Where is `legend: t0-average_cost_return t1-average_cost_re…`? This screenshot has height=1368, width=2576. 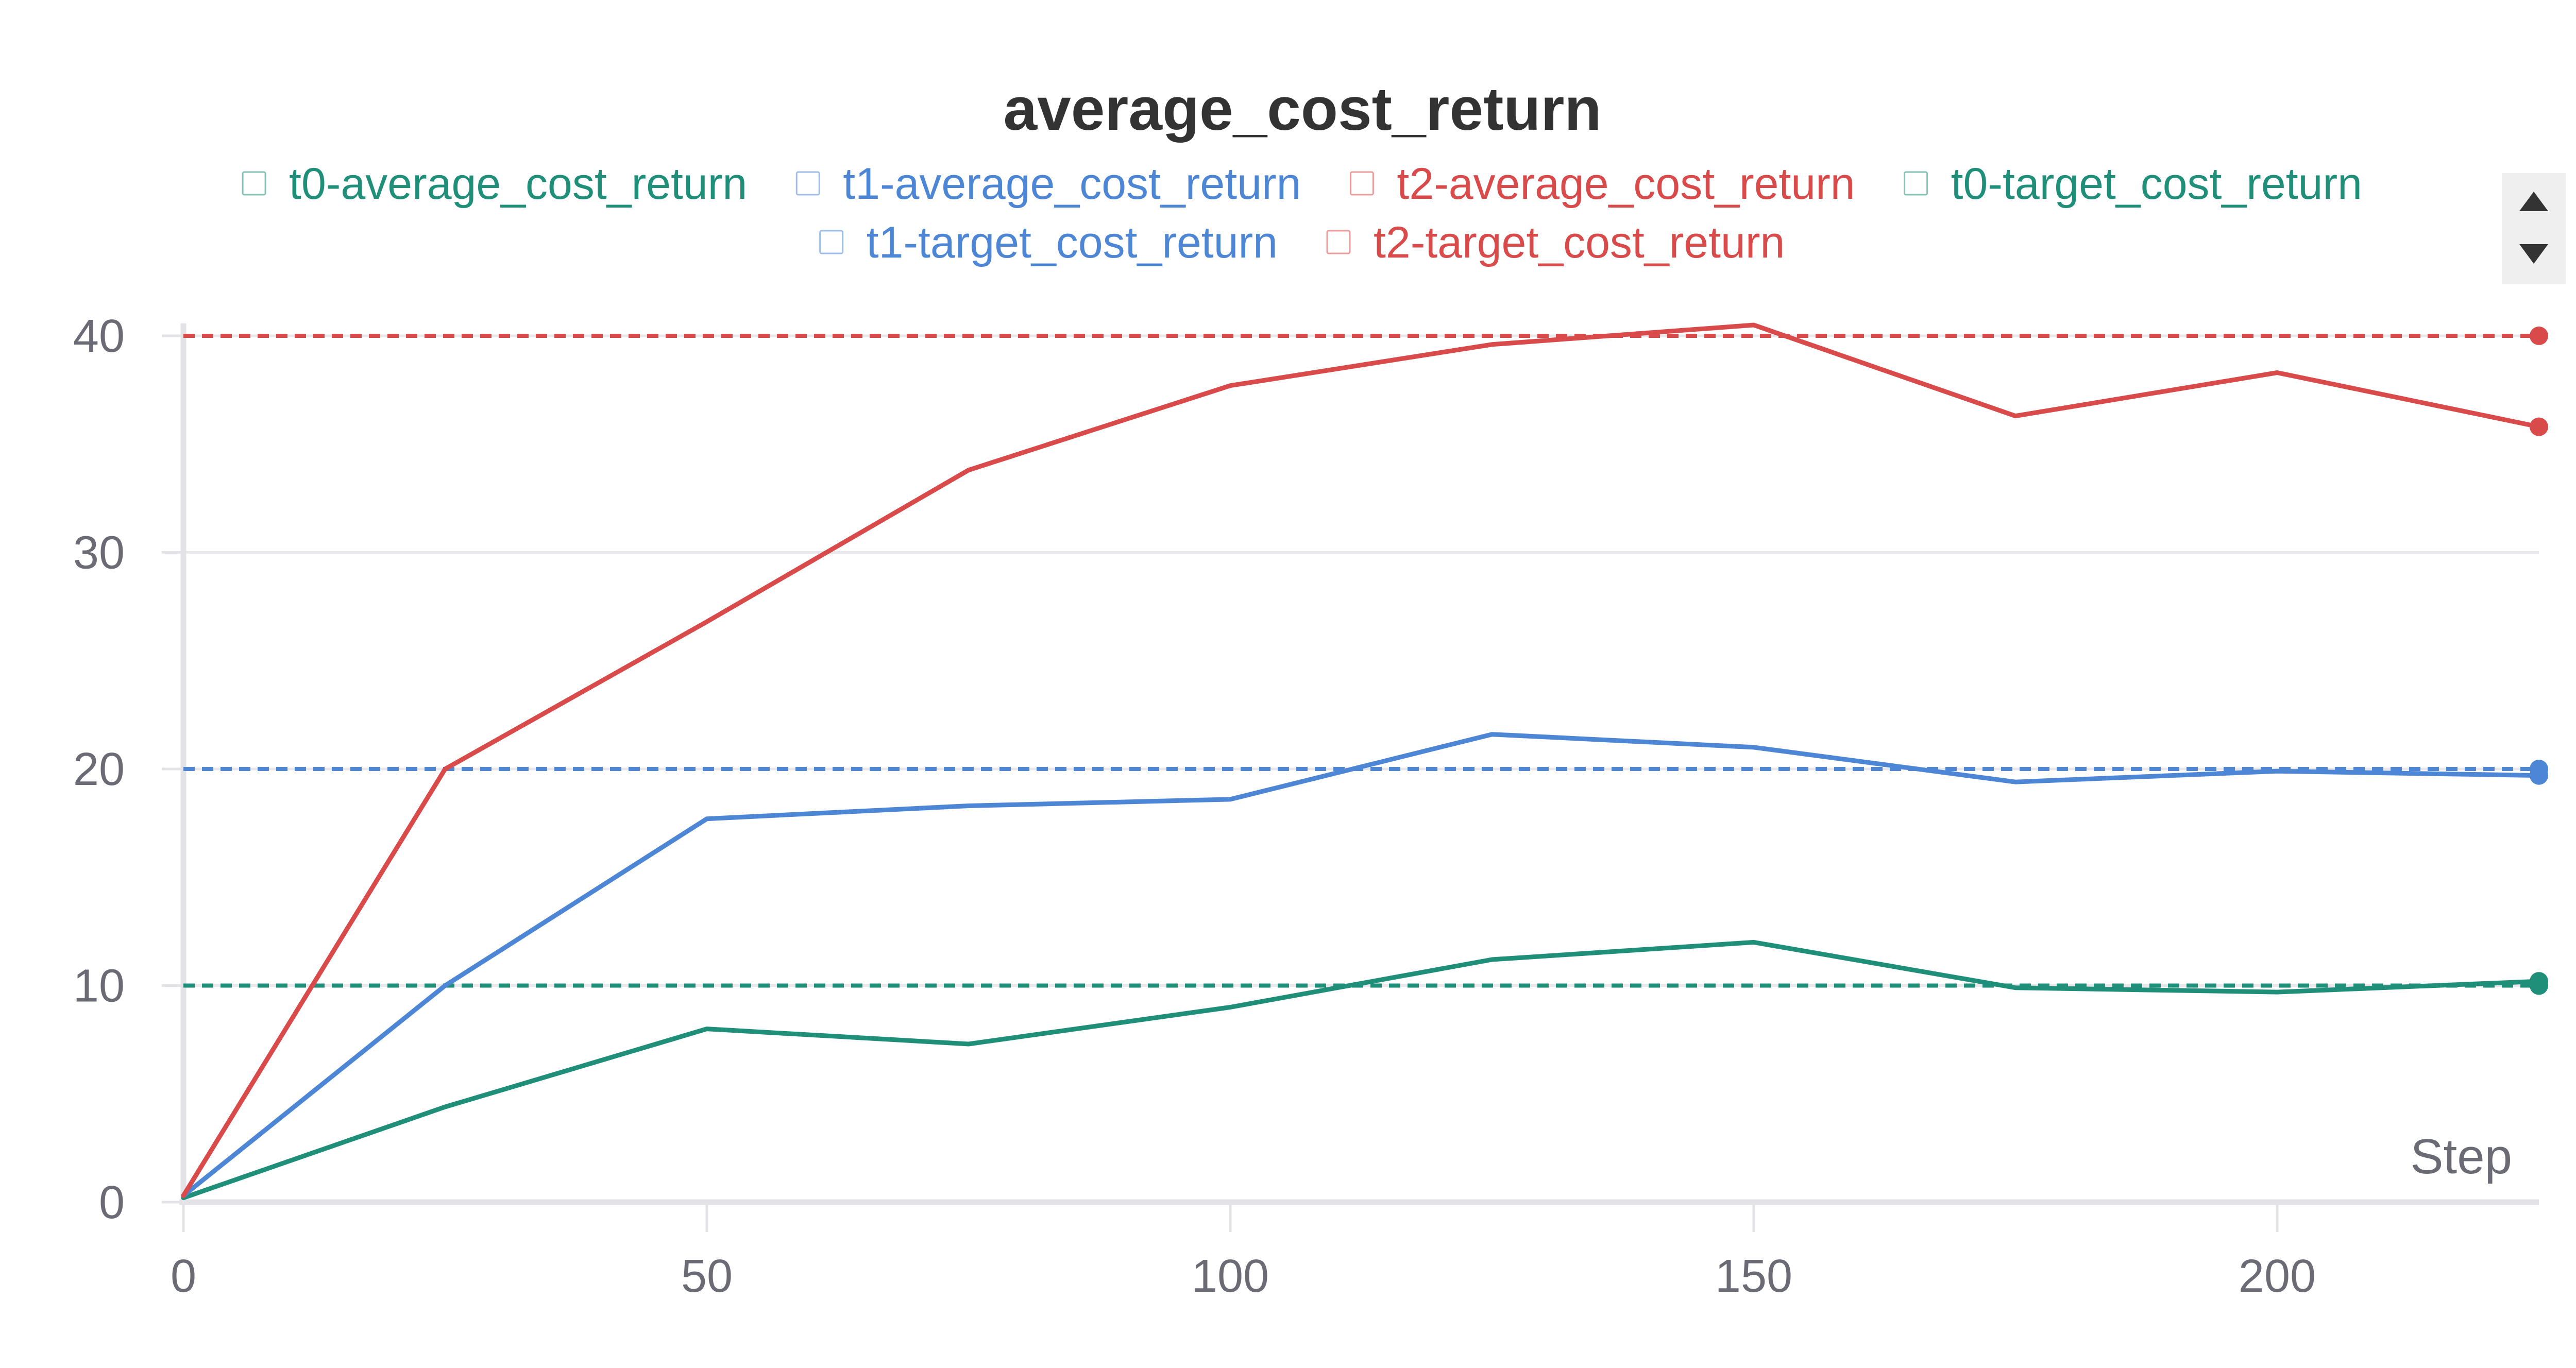
legend: t0-average_cost_return t1-average_cost_re… is located at coordinates (1302, 213).